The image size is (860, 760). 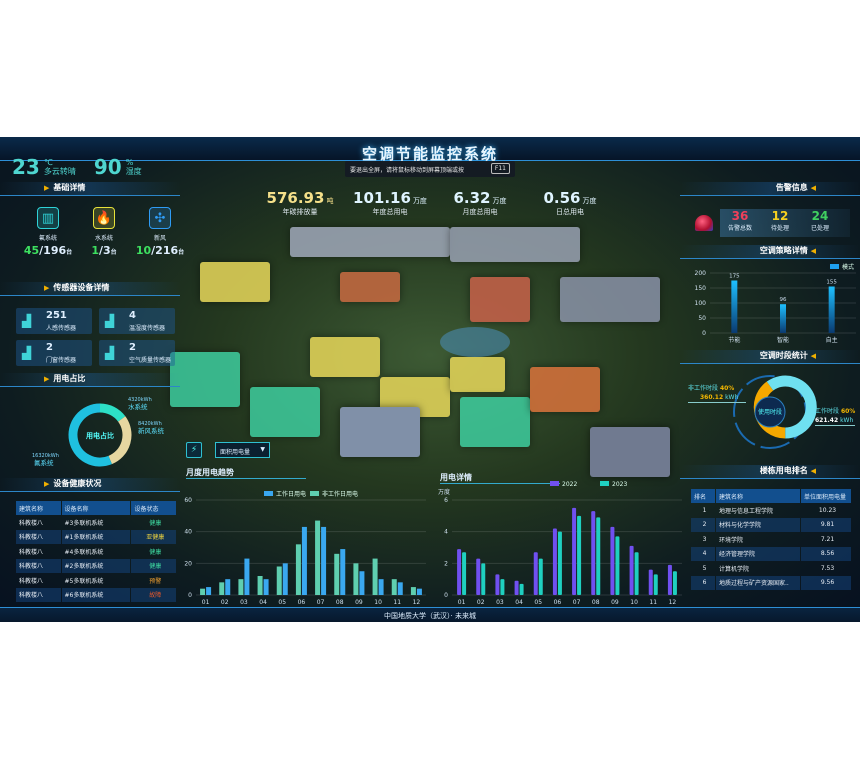 I want to click on table-row: 科教楼八 #2多联机系统 健康, so click(x=96, y=565).